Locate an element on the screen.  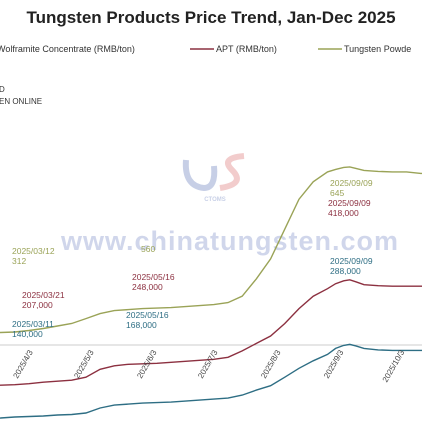
x-tick-label: 2025/4/3 is located at coordinates (23, 364).